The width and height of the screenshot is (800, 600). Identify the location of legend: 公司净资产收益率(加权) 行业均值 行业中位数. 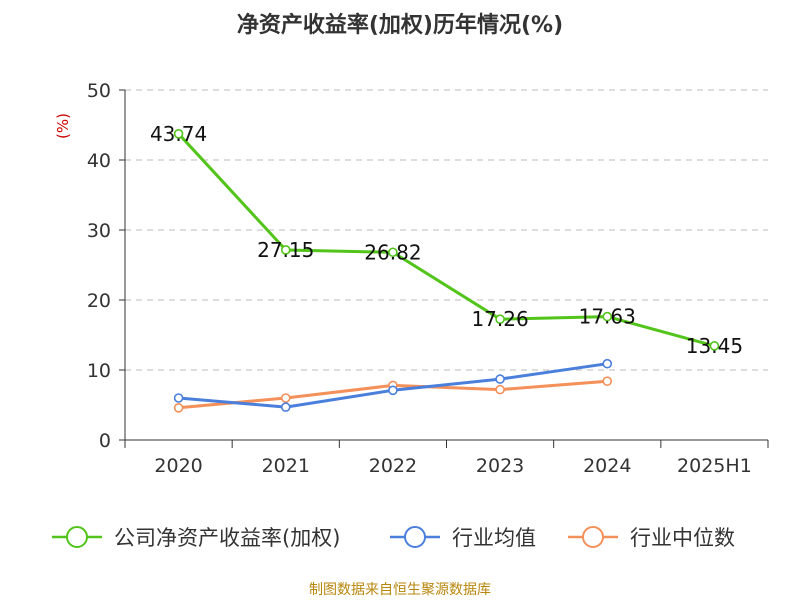
(393, 538).